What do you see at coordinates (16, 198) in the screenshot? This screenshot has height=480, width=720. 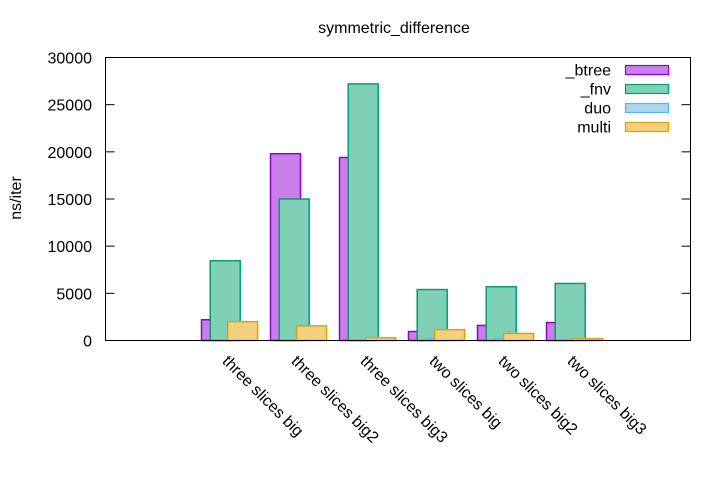 I see `y-axis-label: ns/iter` at bounding box center [16, 198].